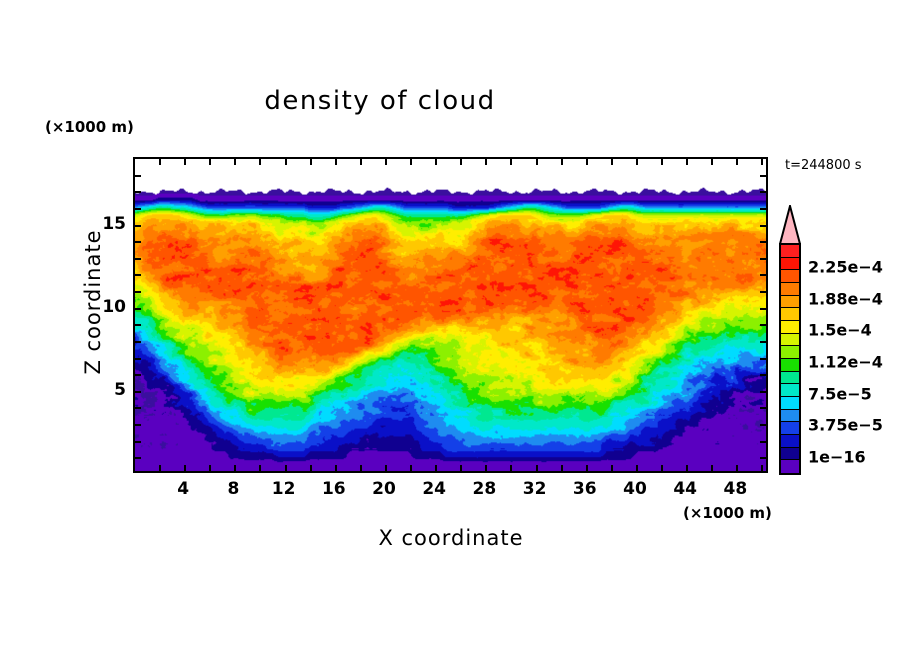 This screenshot has width=904, height=654. What do you see at coordinates (685, 489) in the screenshot?
I see `x-tick-label: 44` at bounding box center [685, 489].